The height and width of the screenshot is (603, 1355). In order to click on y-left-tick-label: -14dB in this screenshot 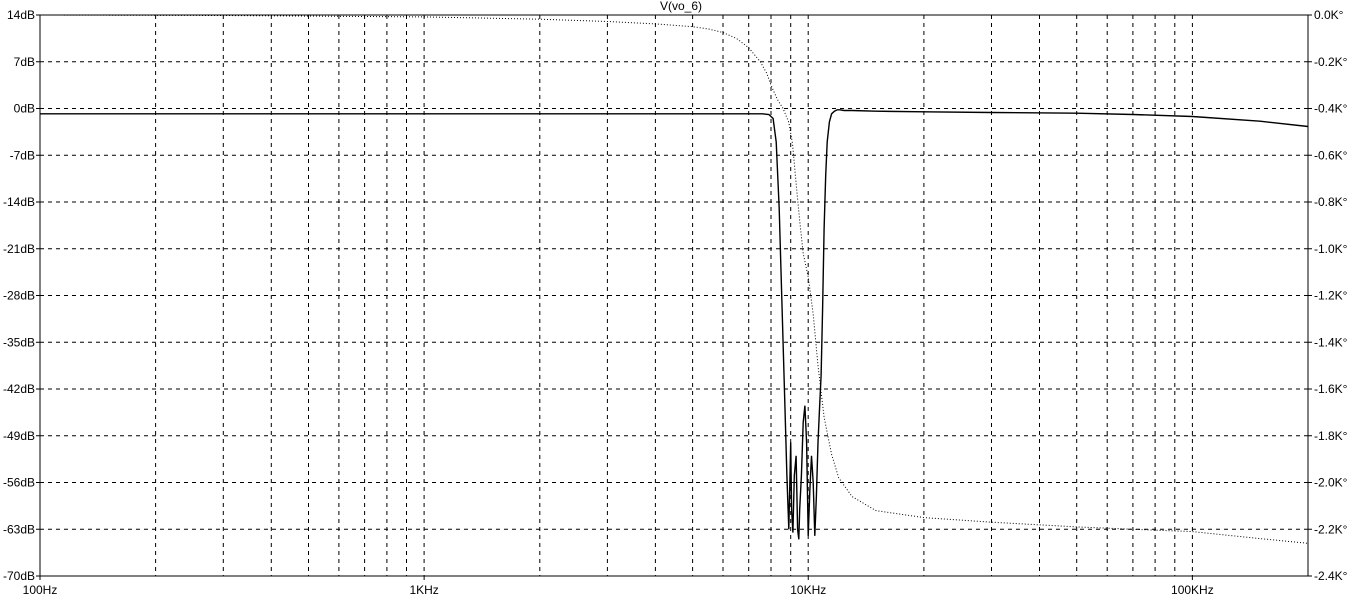, I will do `click(19, 202)`.